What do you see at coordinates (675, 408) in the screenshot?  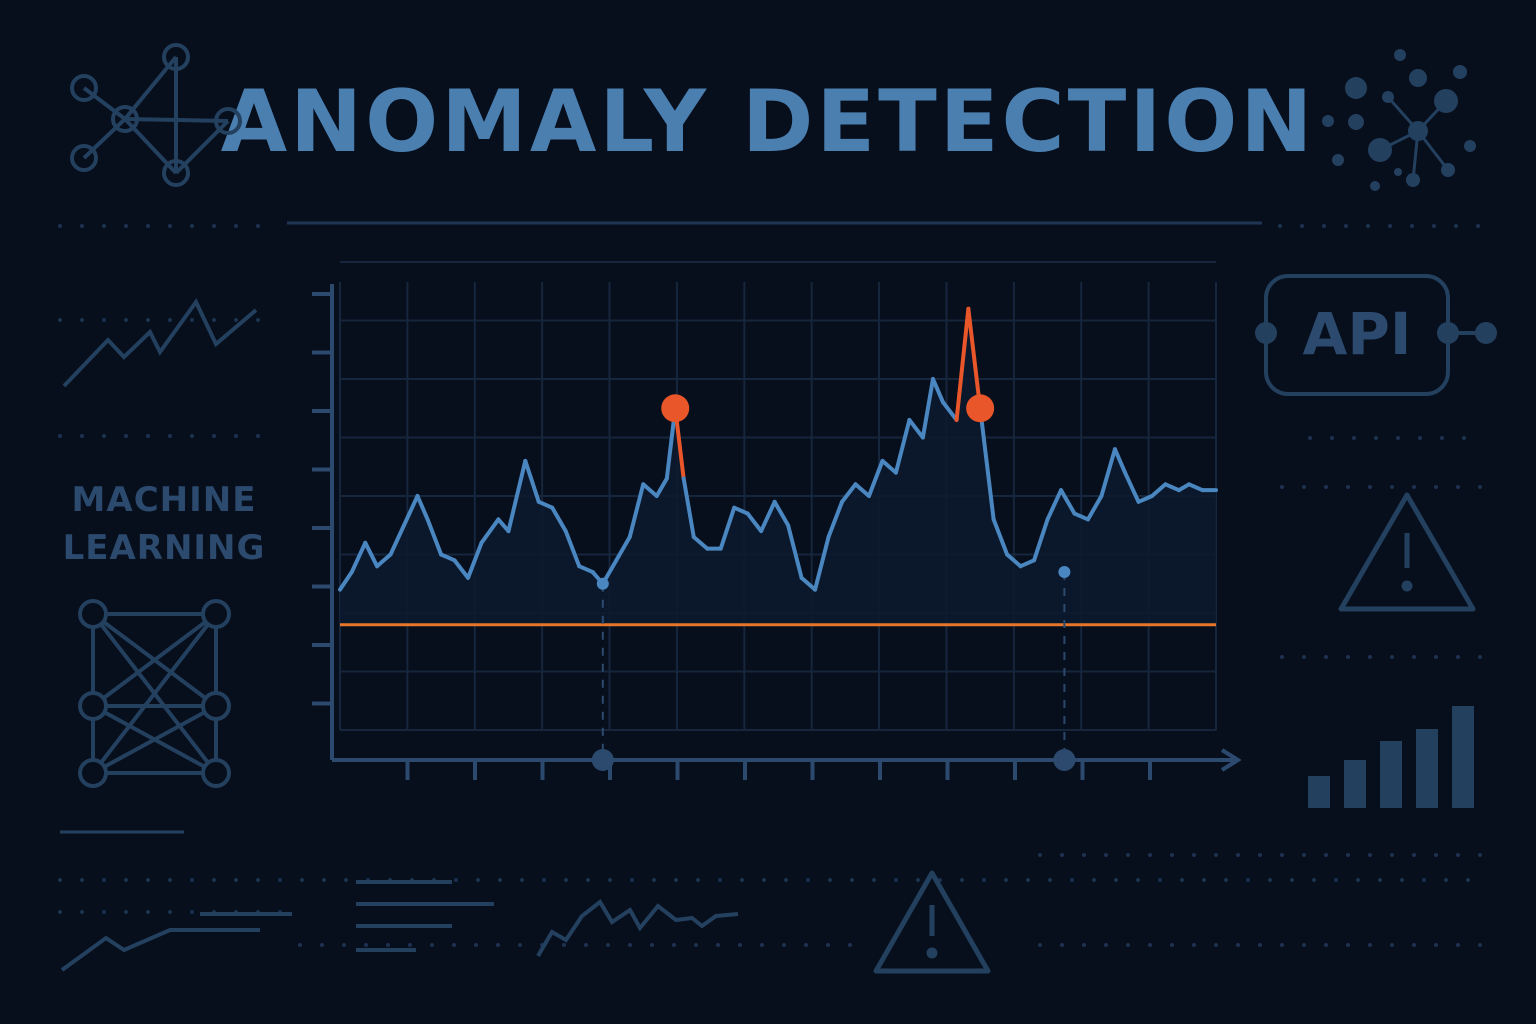 I see `anomaly-point` at bounding box center [675, 408].